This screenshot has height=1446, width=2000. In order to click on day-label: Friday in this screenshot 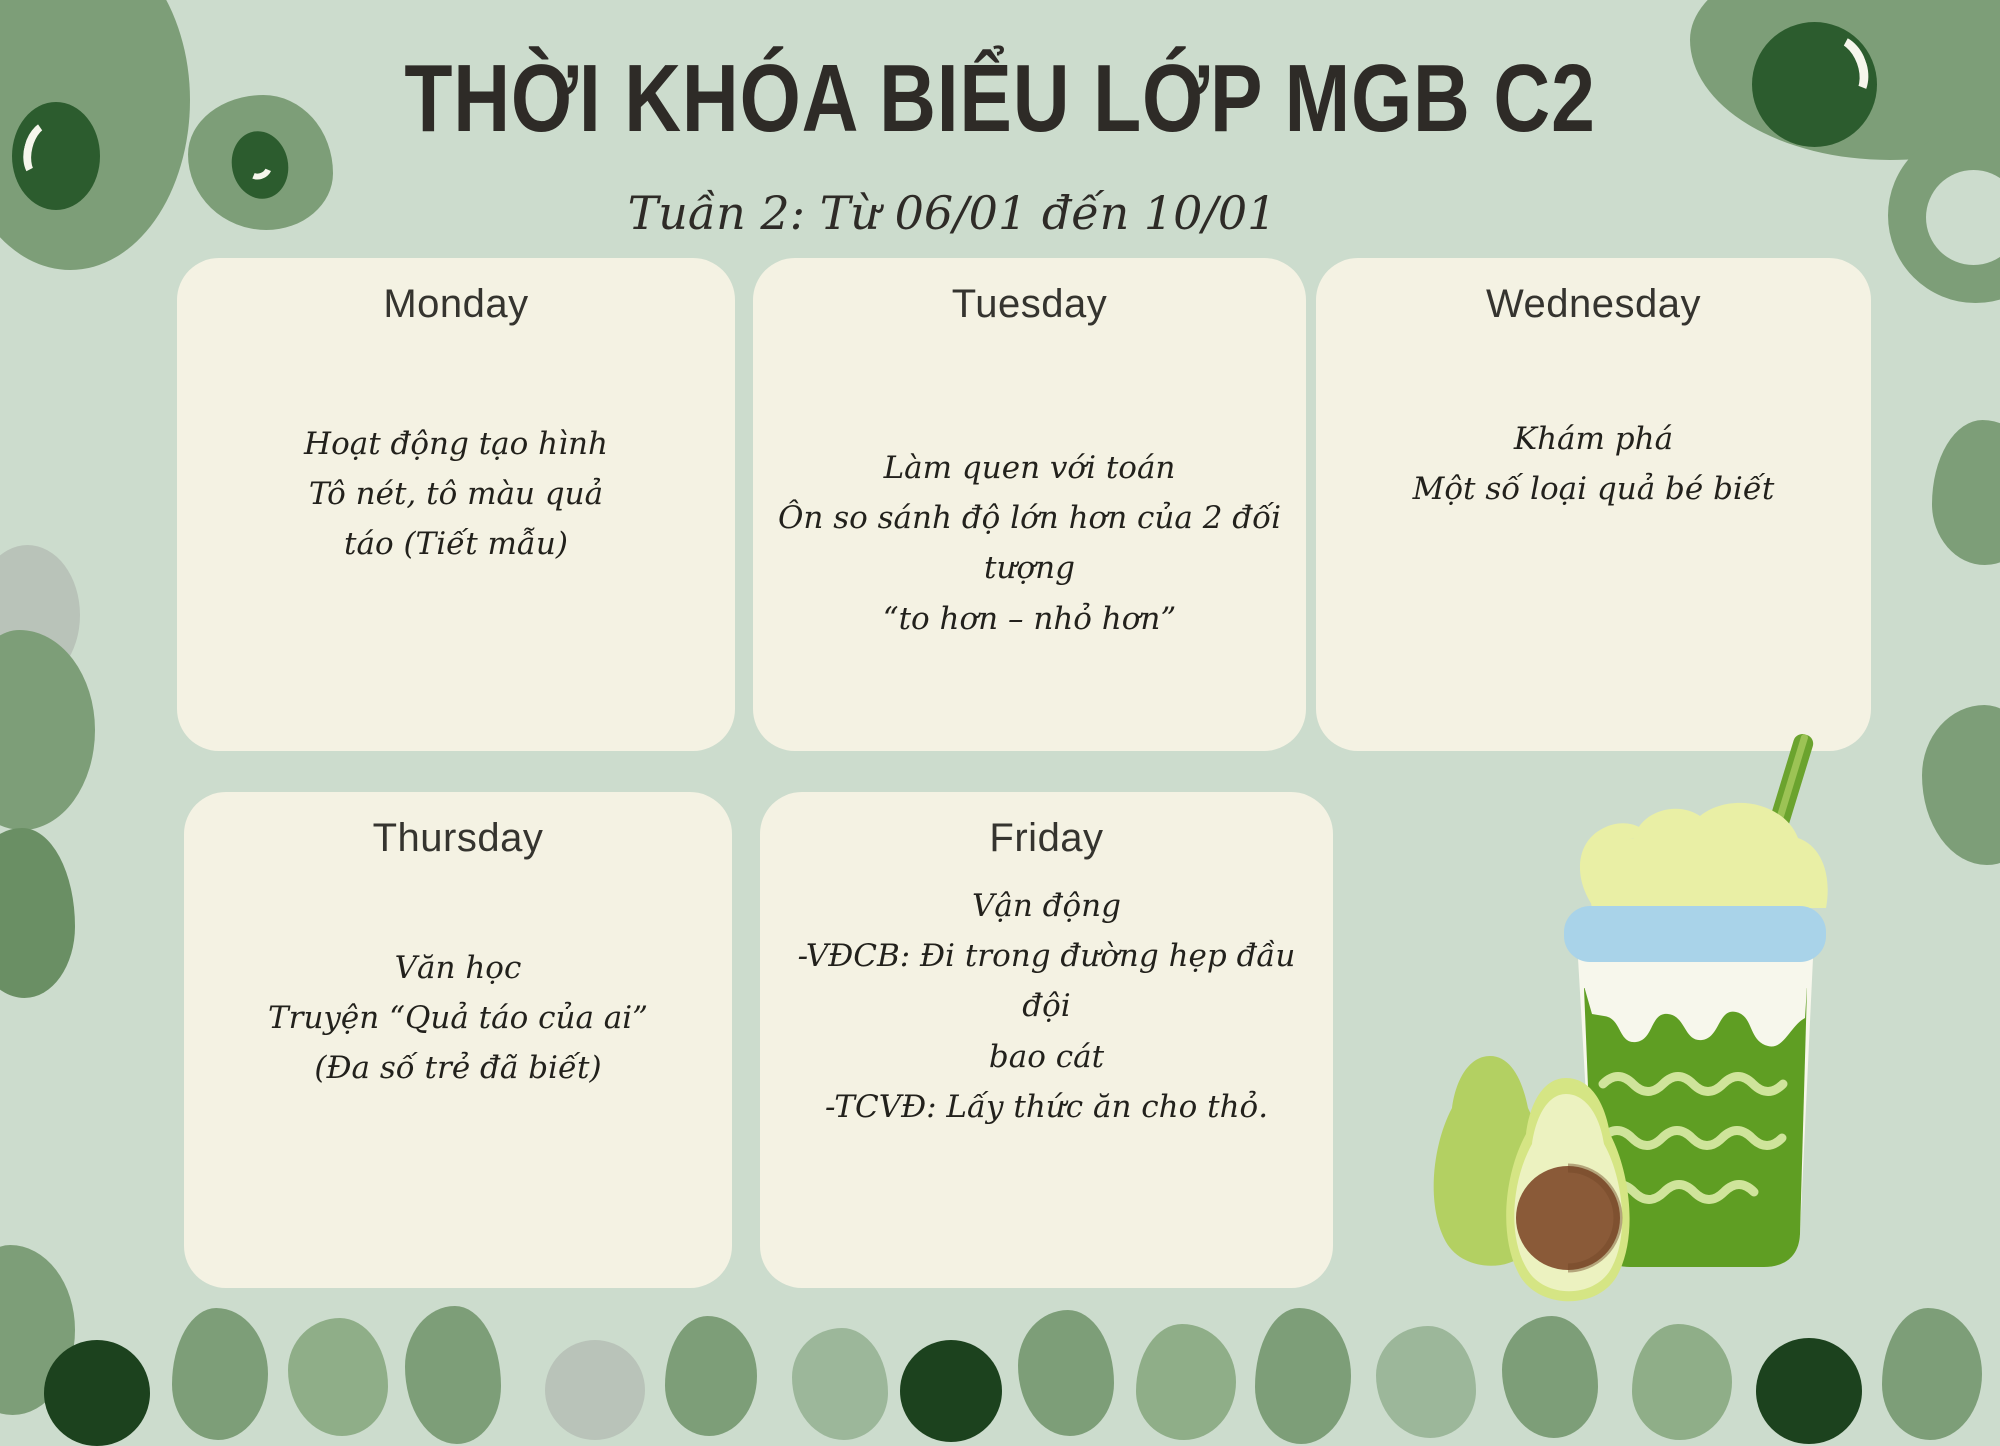, I will do `click(1046, 838)`.